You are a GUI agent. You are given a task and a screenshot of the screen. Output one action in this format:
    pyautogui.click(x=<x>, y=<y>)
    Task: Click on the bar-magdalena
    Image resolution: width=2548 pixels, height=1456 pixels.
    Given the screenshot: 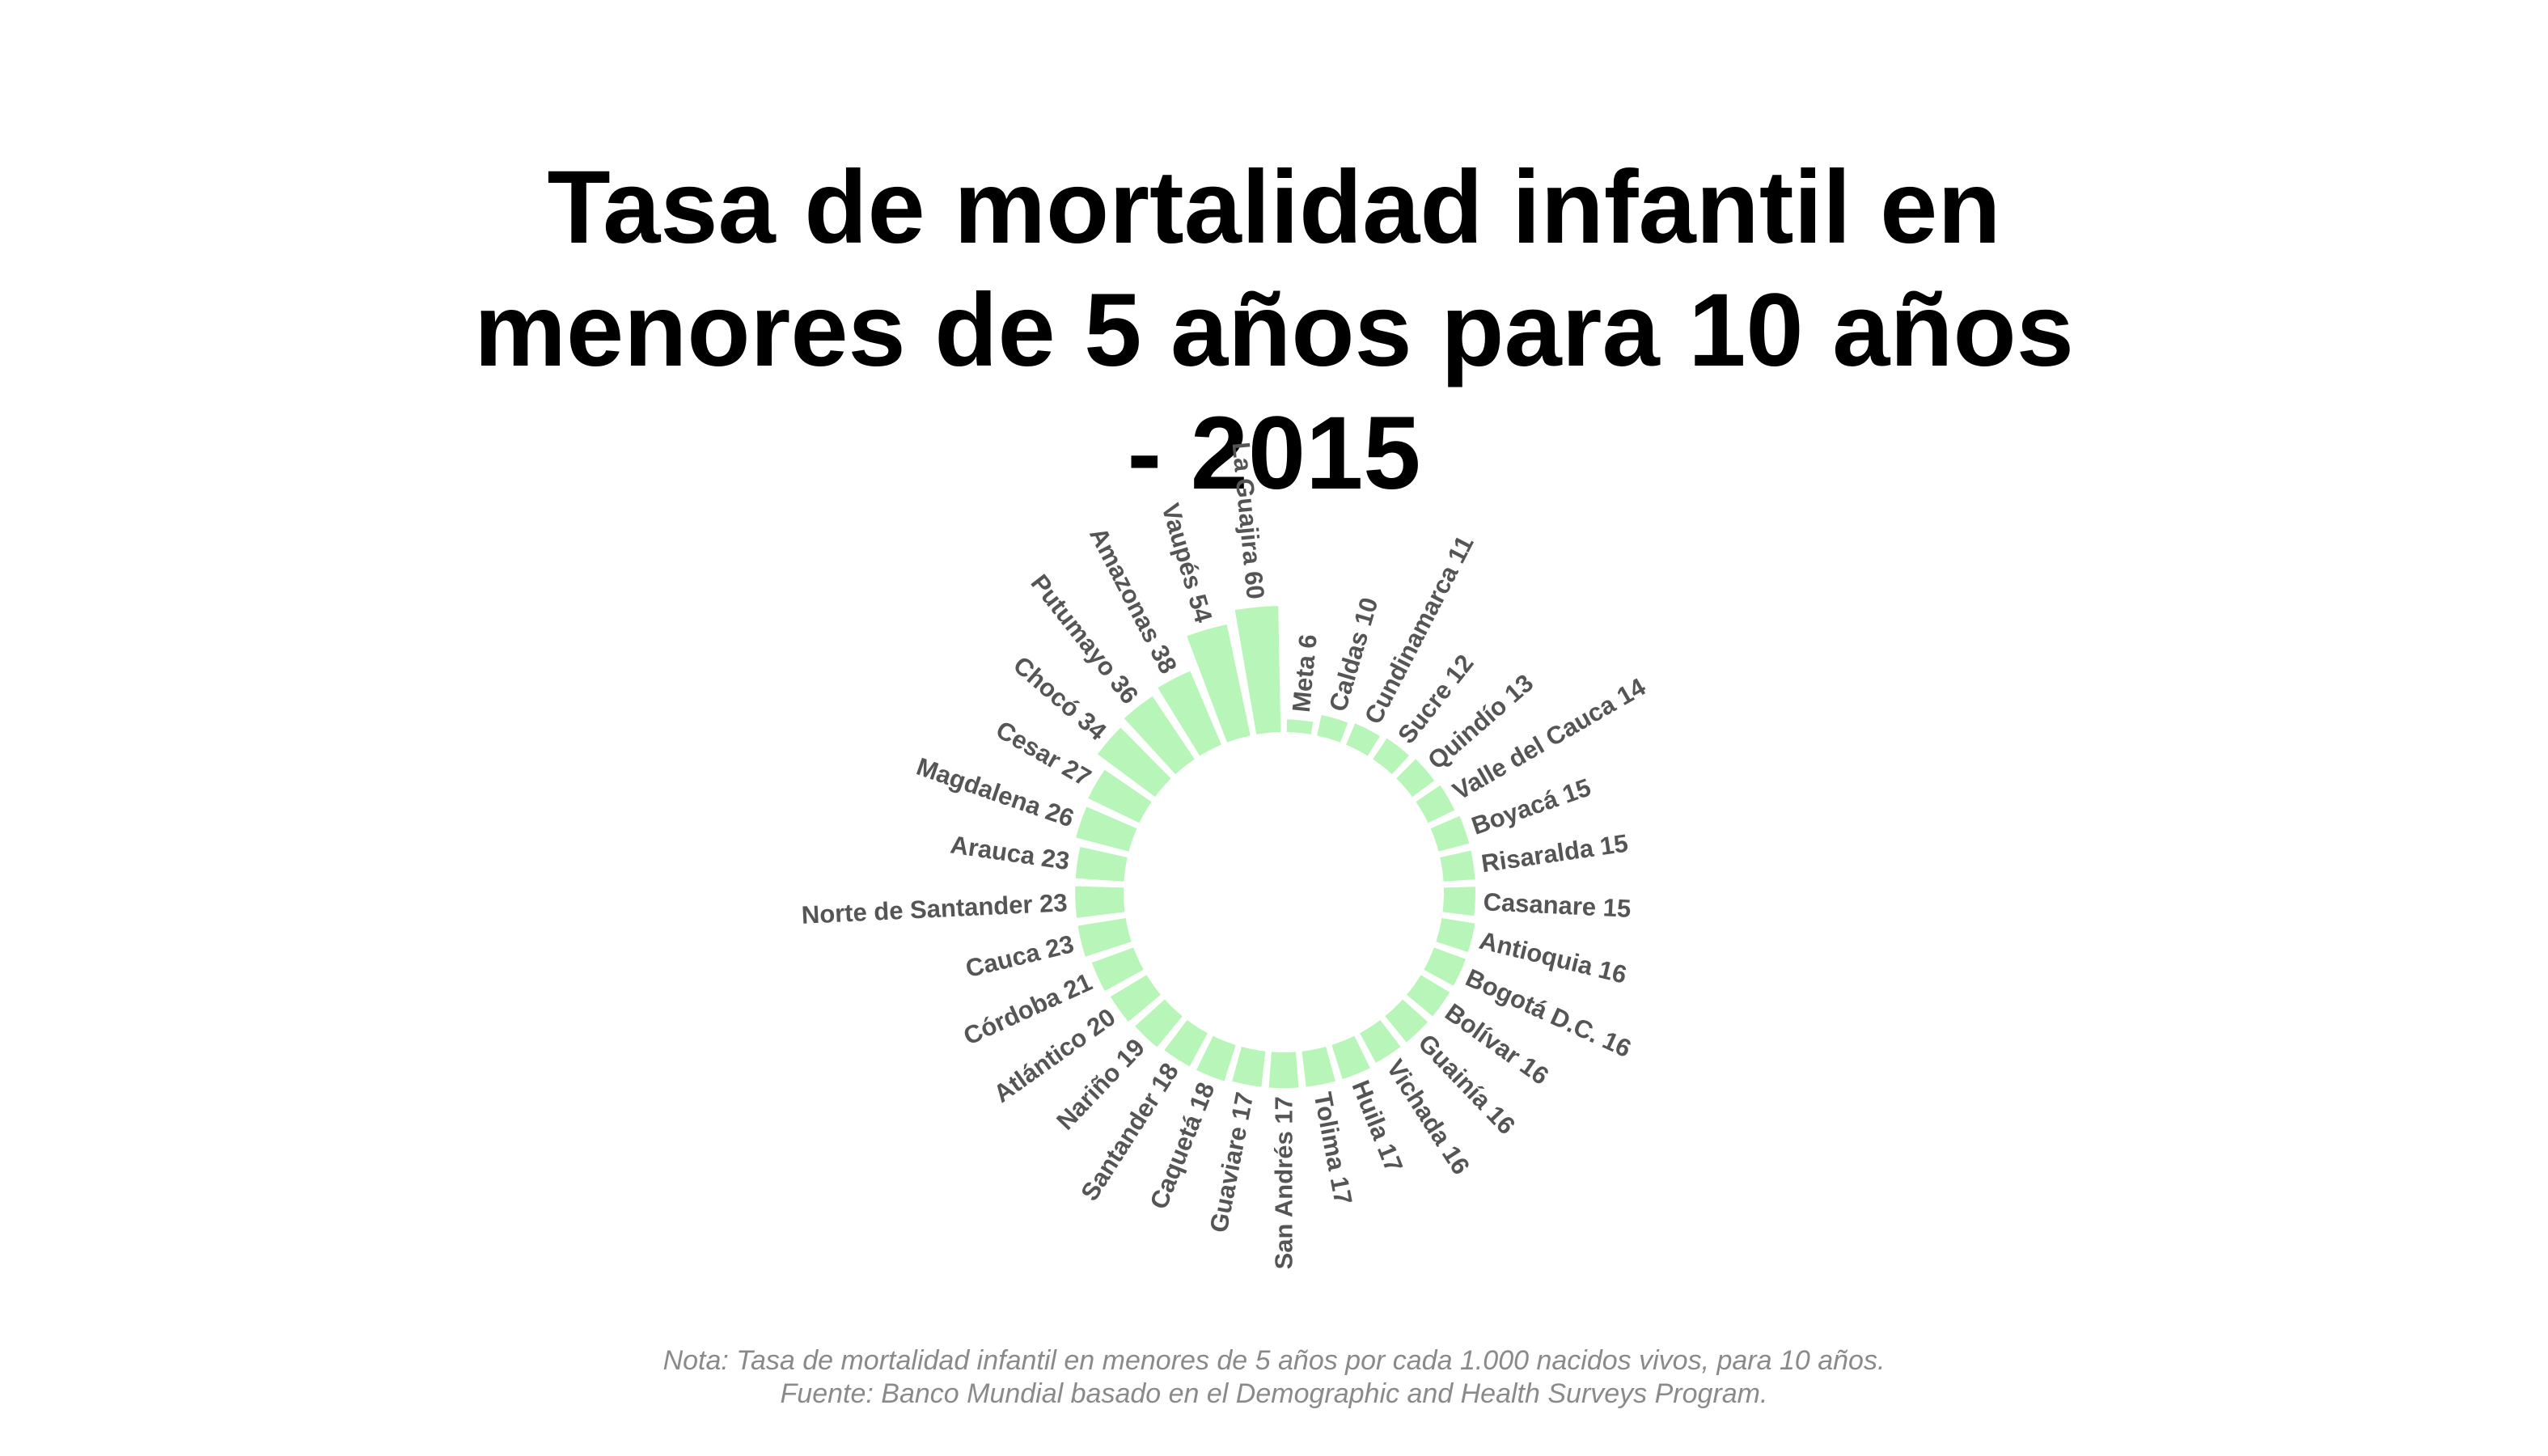 What is the action you would take?
    pyautogui.click(x=1106, y=829)
    